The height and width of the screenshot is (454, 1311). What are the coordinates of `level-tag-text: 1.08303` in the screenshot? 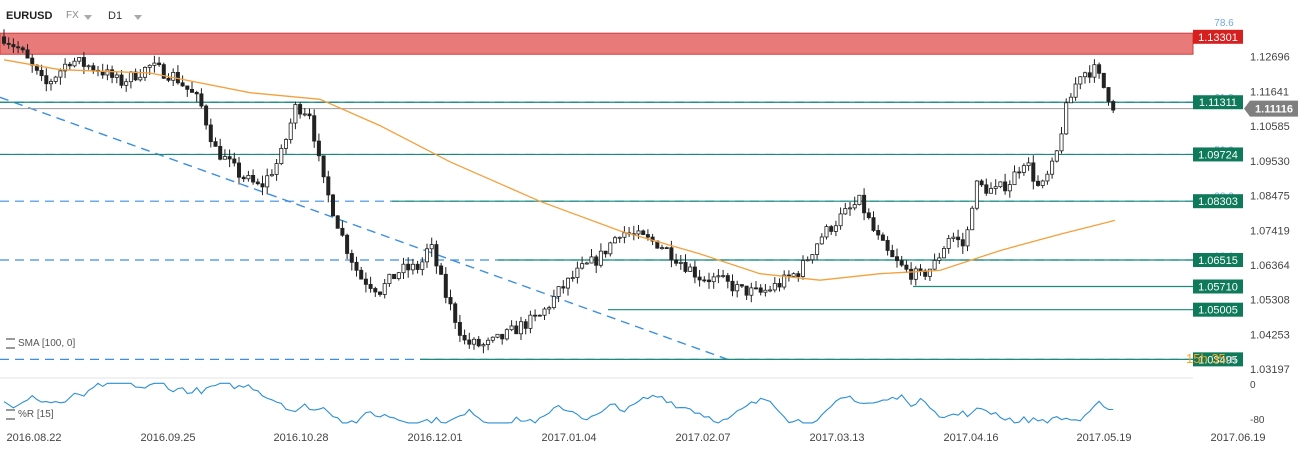 It's located at (1218, 202).